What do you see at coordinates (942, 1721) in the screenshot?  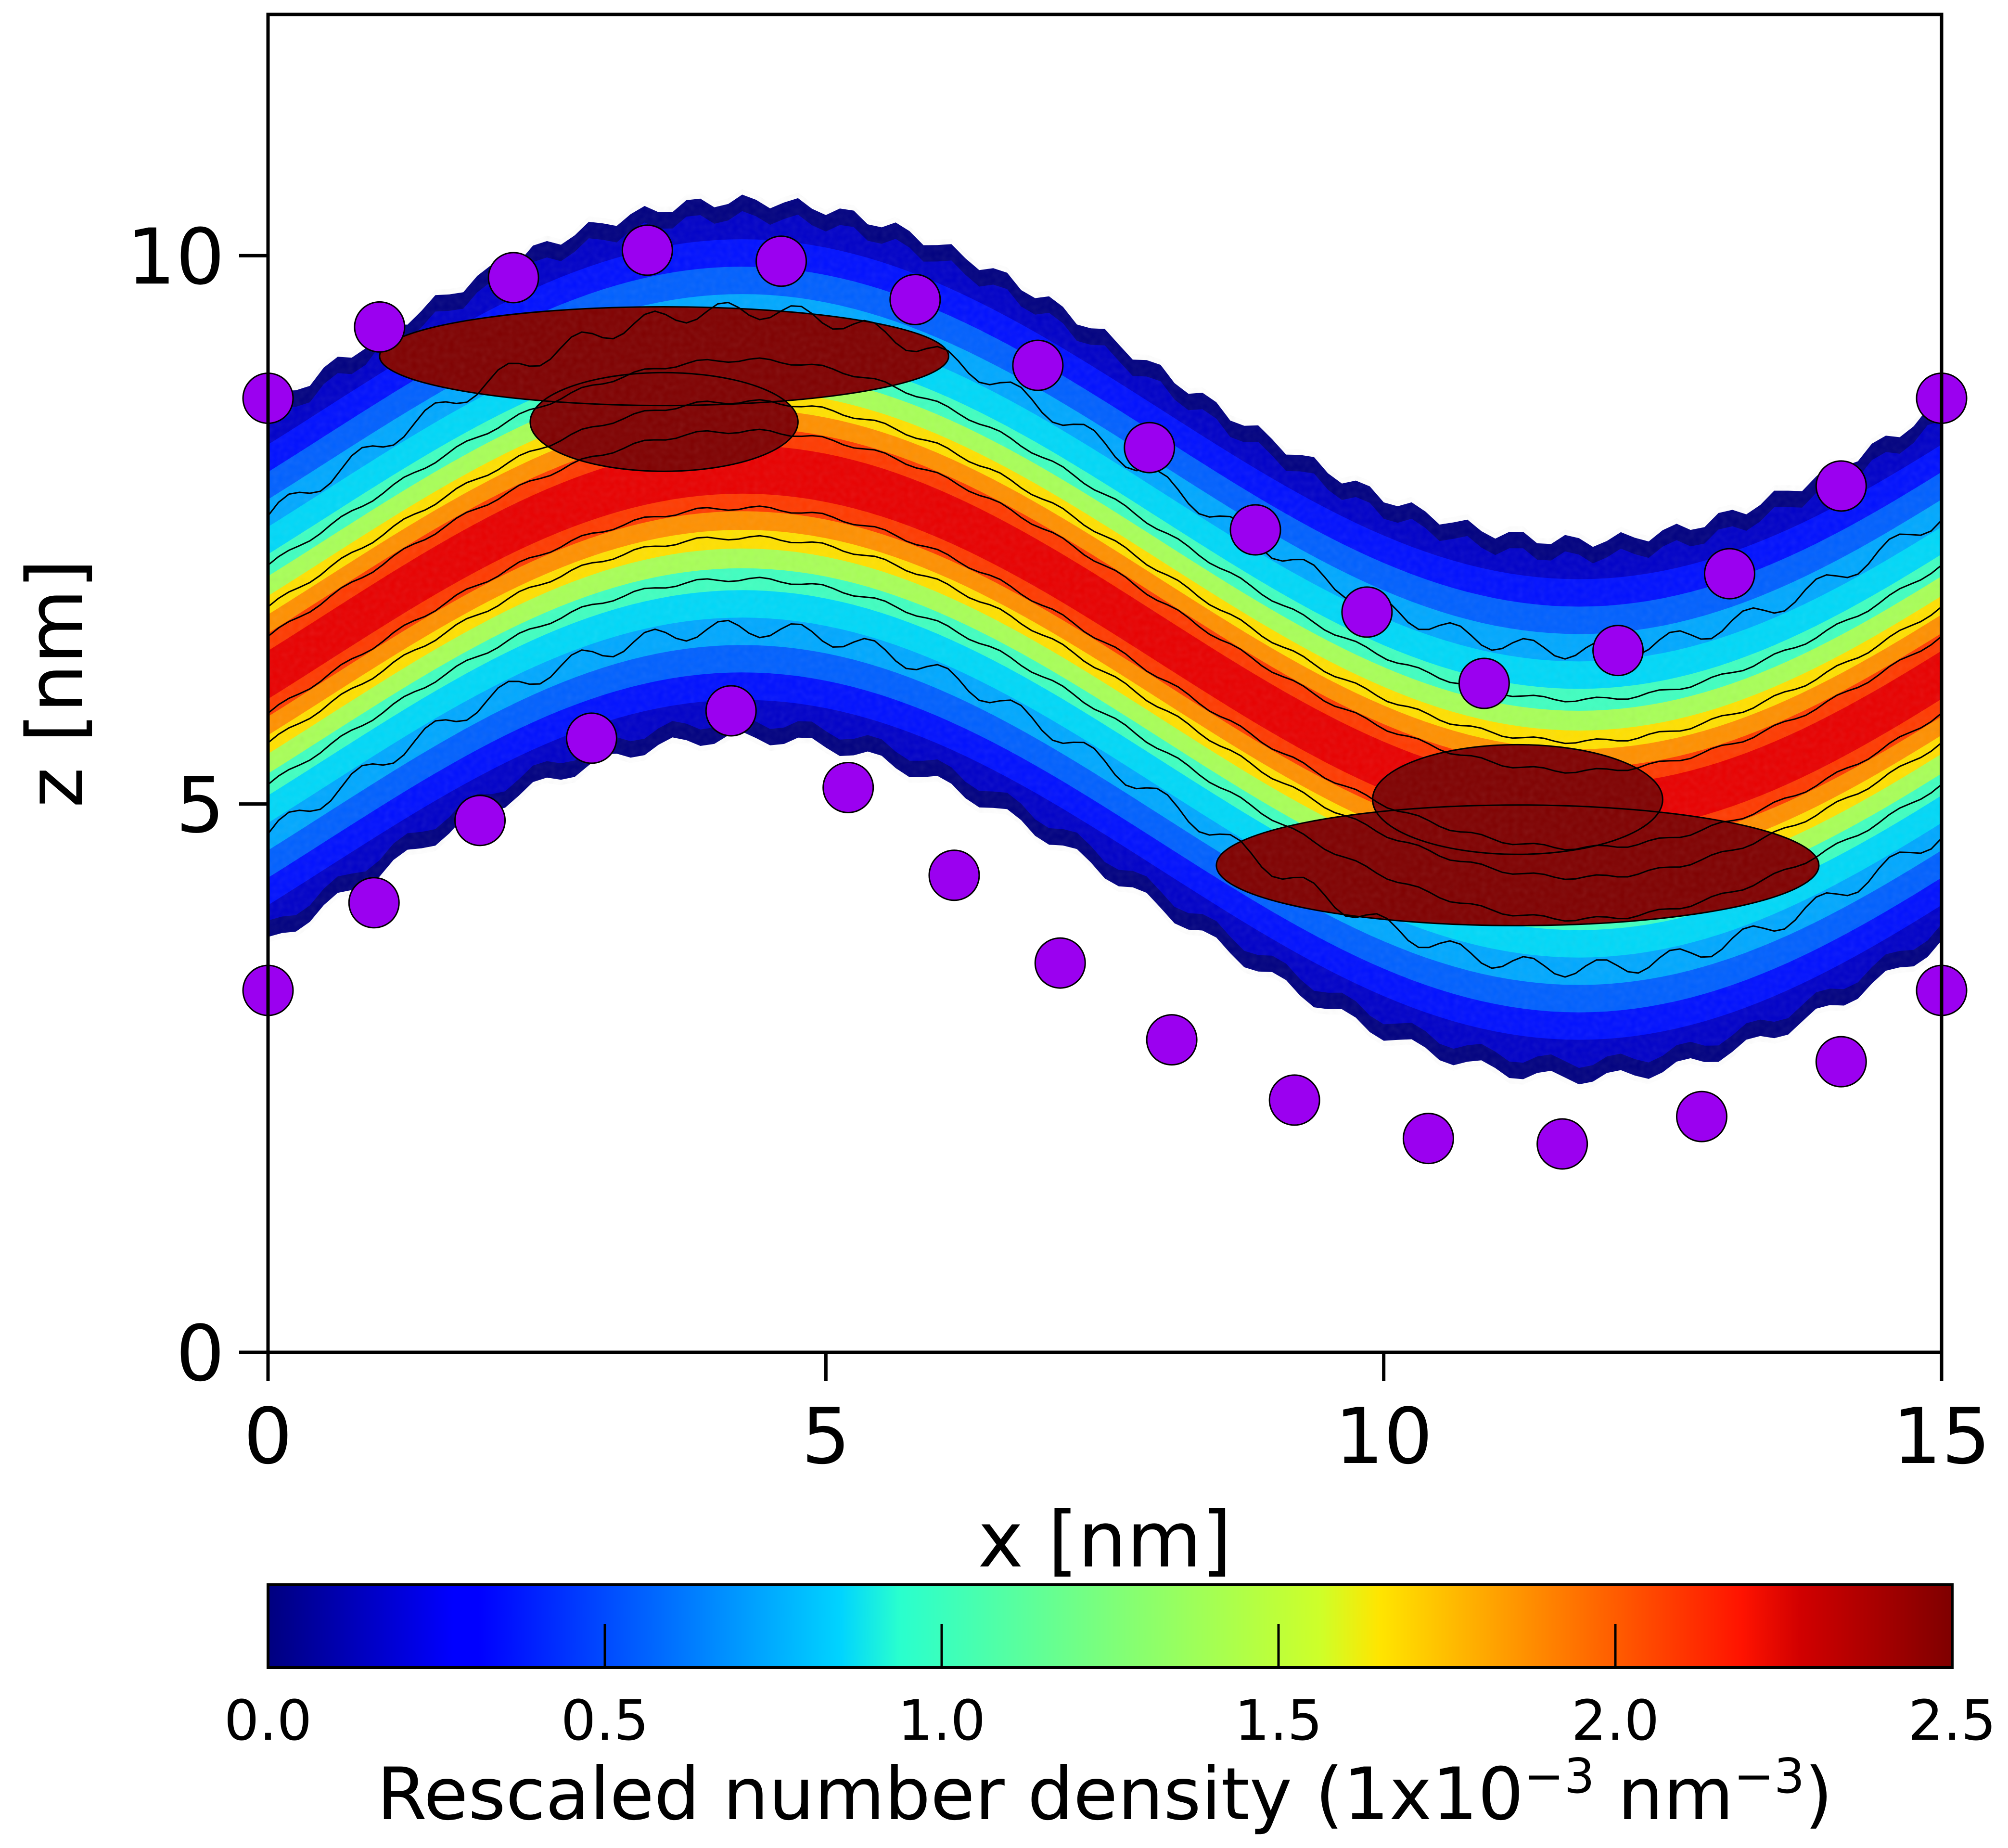 I see `colorbar-tick-label: 1.0` at bounding box center [942, 1721].